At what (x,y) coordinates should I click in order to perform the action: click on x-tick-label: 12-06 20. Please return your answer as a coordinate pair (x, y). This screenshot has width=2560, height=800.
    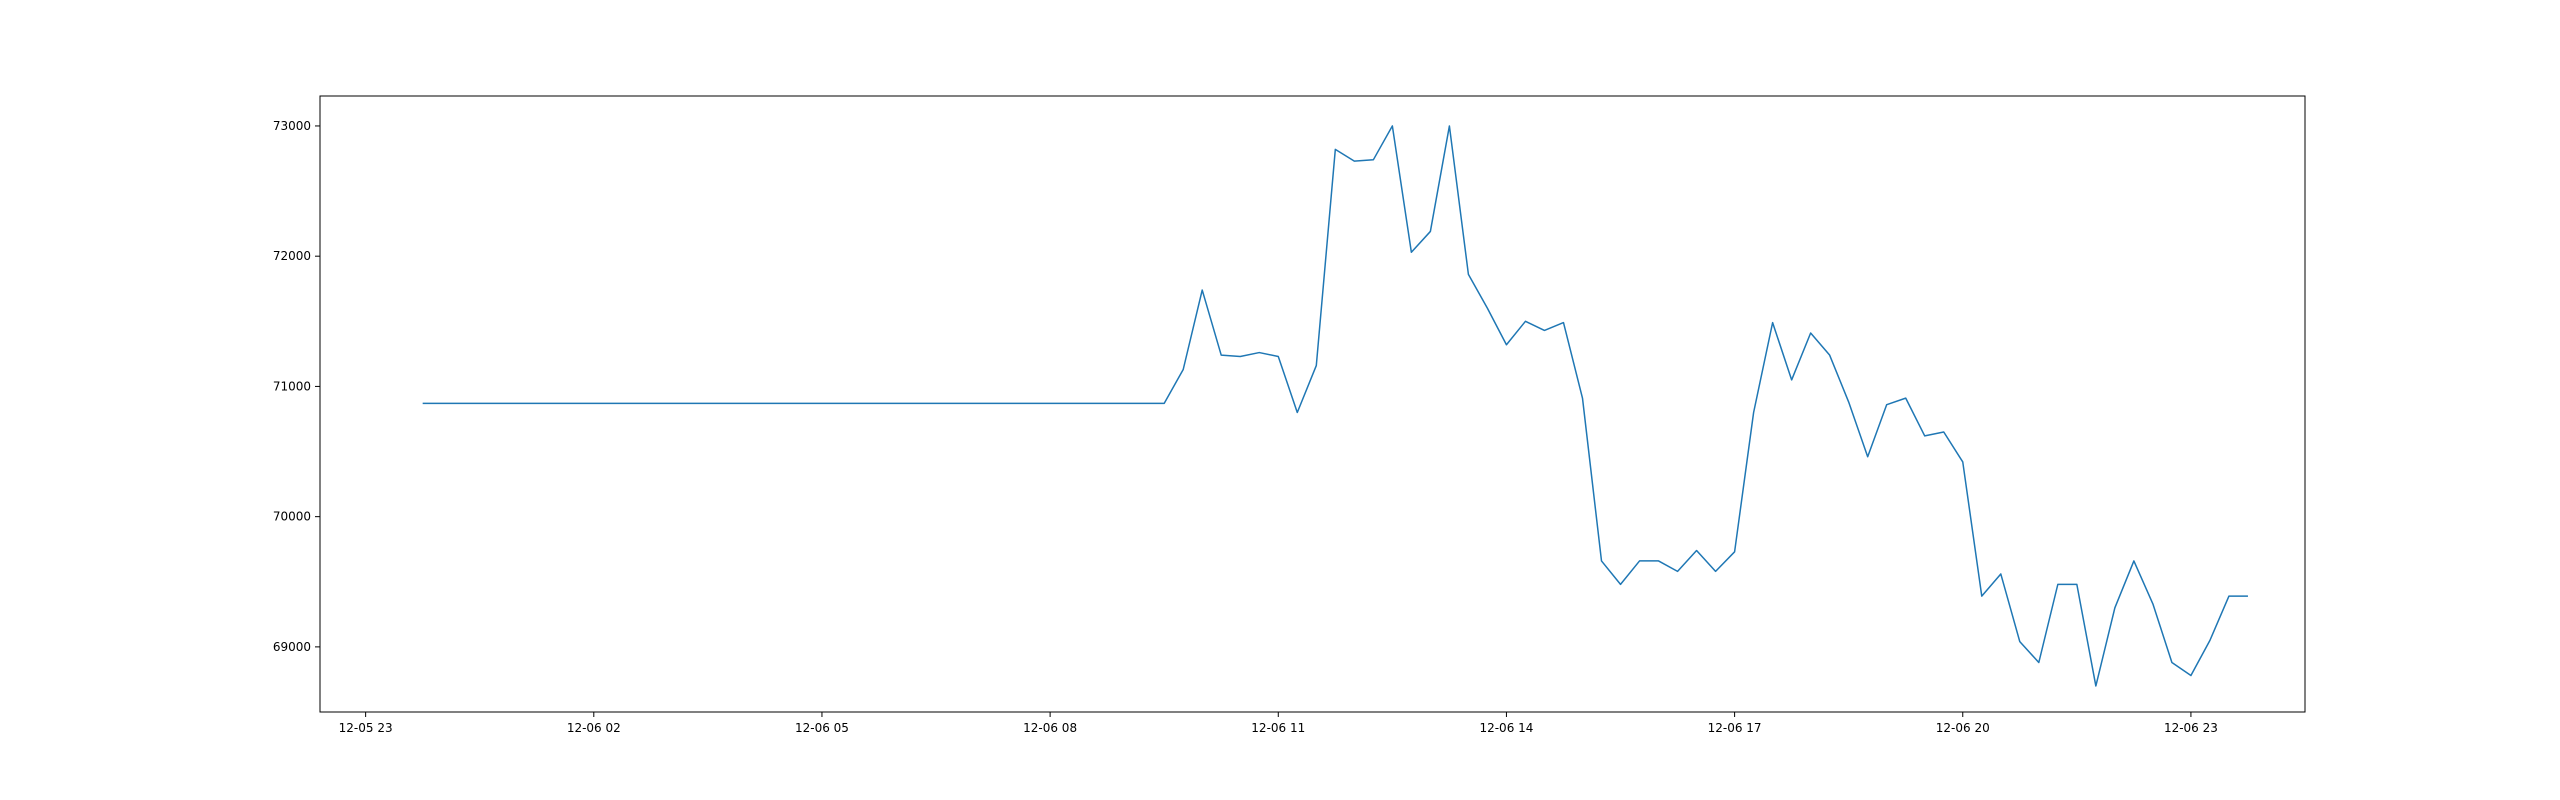
    Looking at the image, I should click on (1963, 728).